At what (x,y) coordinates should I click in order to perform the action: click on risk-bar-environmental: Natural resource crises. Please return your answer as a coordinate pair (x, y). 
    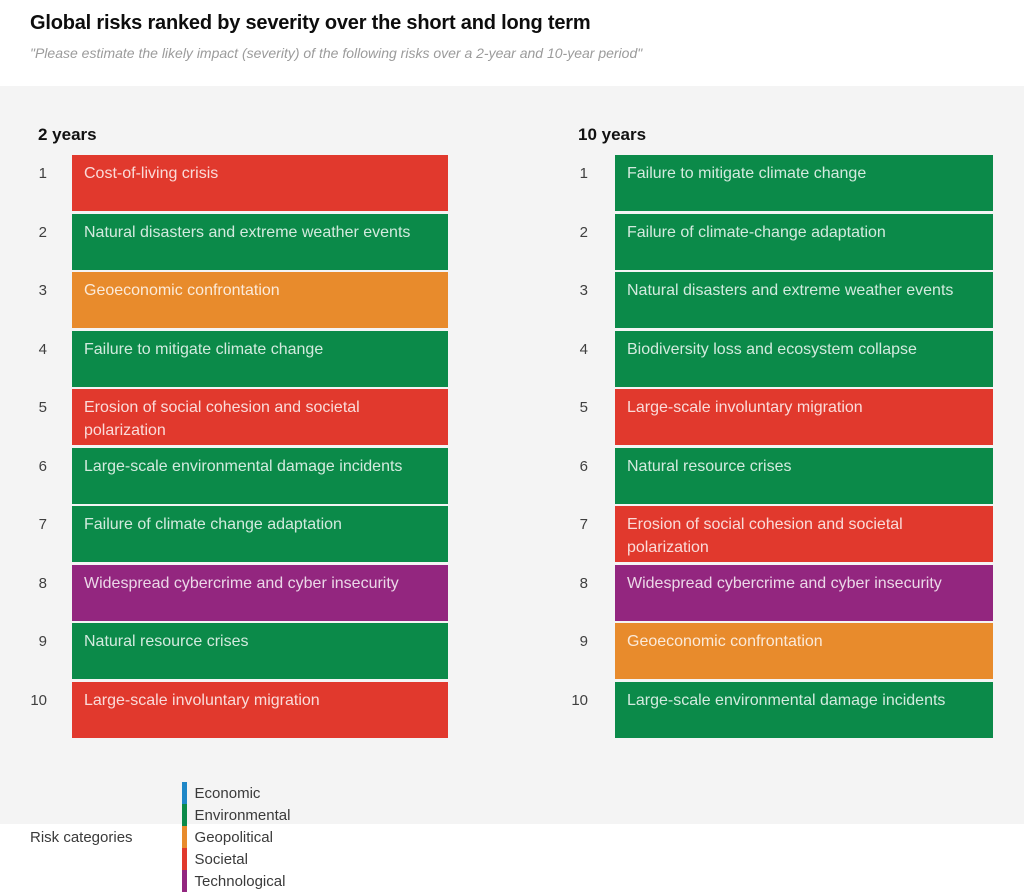
    Looking at the image, I should click on (804, 475).